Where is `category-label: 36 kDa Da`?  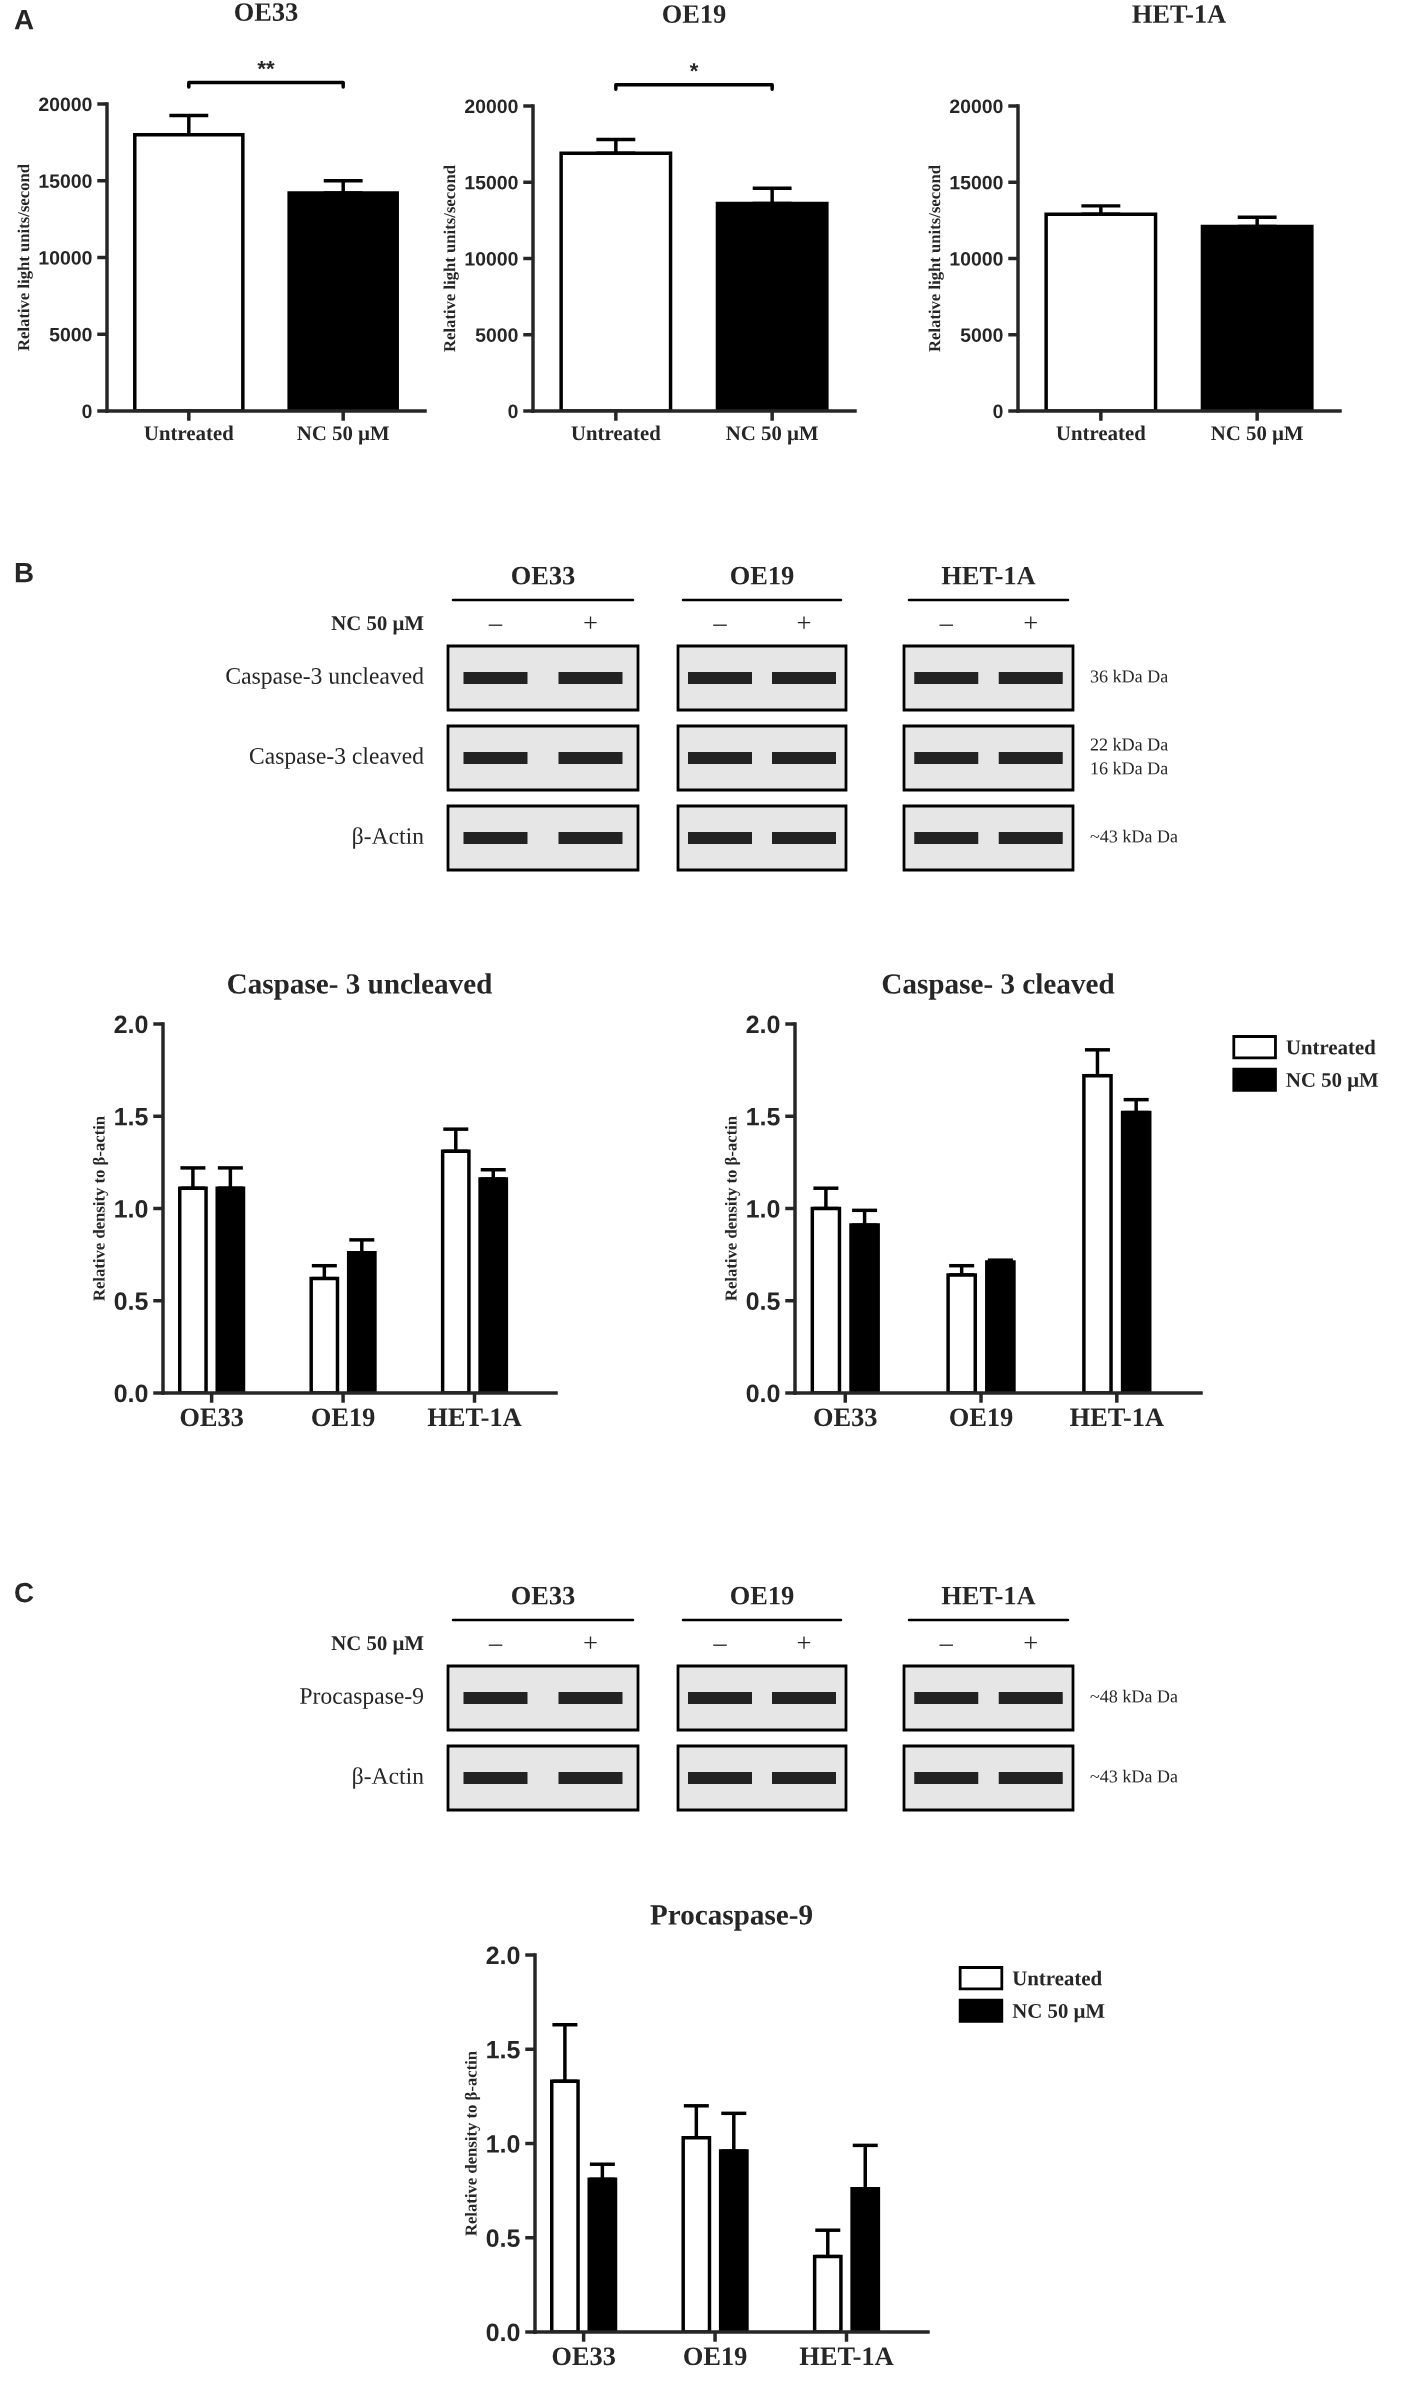
category-label: 36 kDa Da is located at coordinates (1129, 676).